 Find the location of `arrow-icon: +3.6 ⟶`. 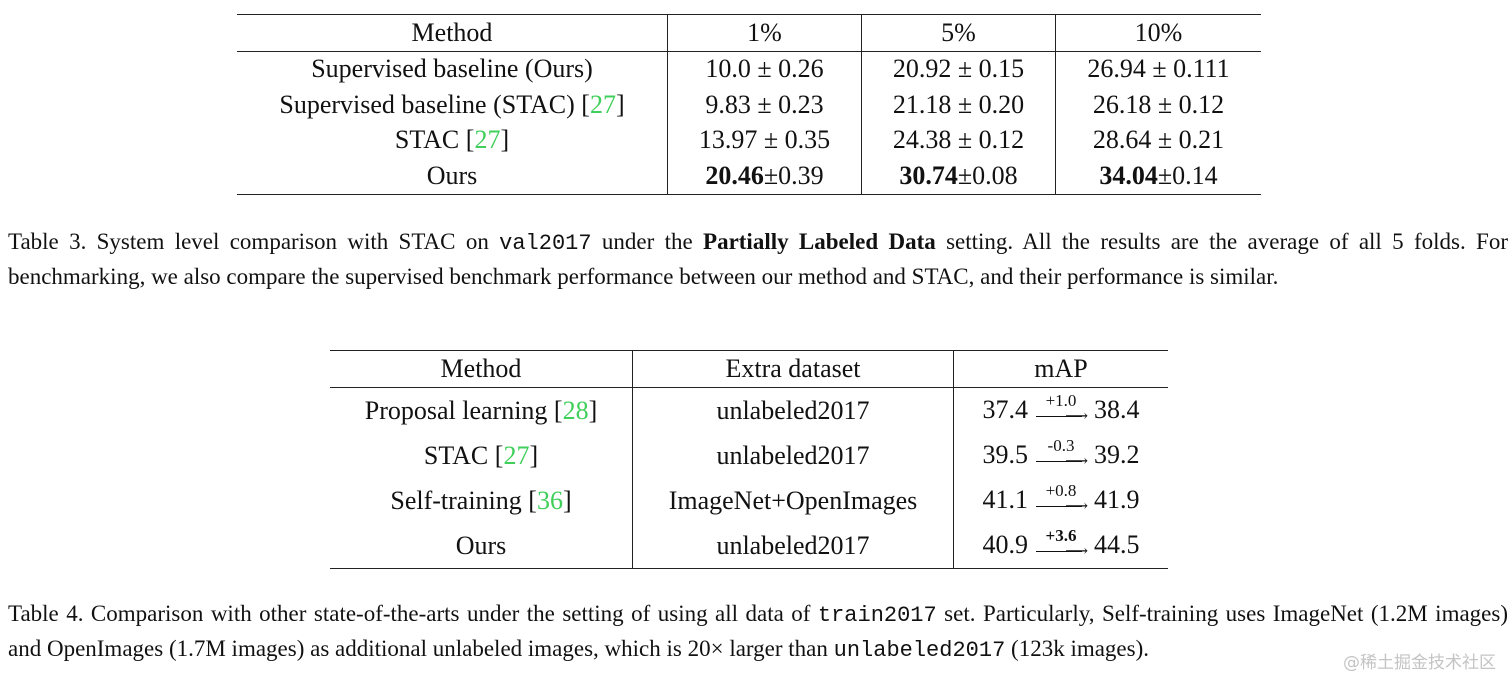

arrow-icon: +3.6 ⟶ is located at coordinates (1061, 543).